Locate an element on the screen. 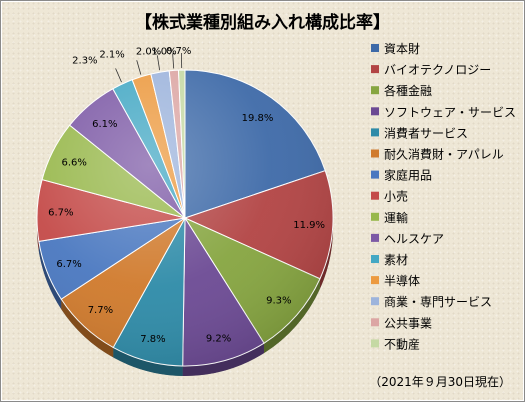  slice-data-label-11: 2.3% is located at coordinates (84, 60).